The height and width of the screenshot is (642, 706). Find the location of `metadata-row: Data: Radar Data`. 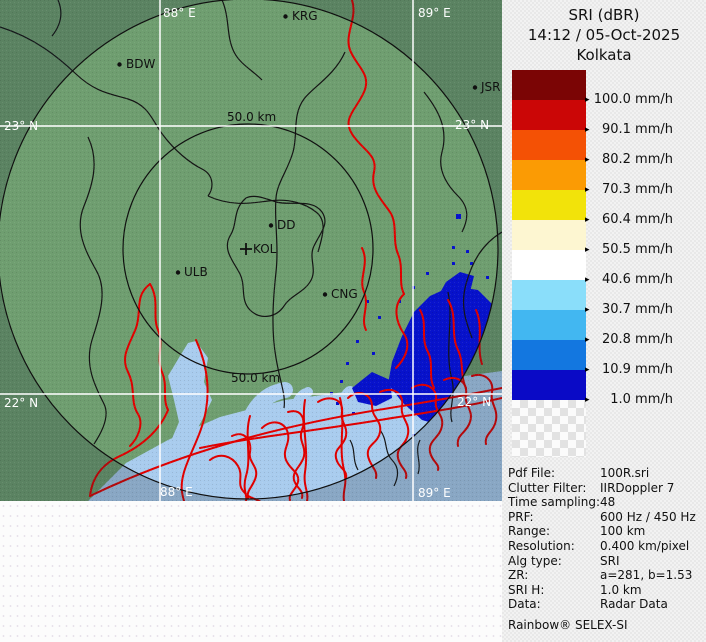

metadata-row: Data: Radar Data is located at coordinates (606, 604).